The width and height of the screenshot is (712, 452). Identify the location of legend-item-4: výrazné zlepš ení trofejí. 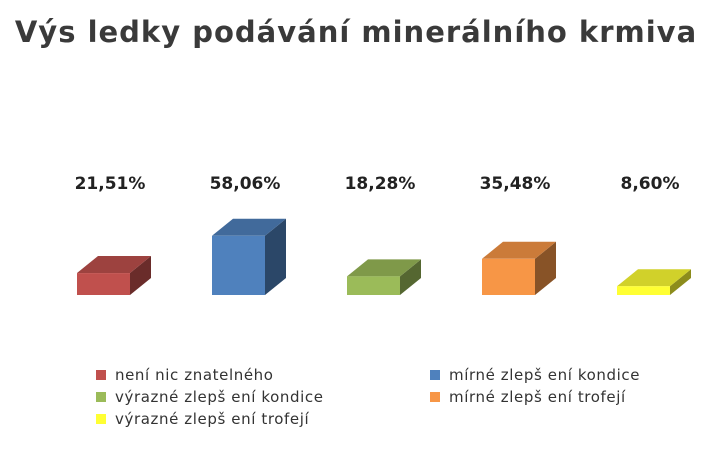
(202, 419).